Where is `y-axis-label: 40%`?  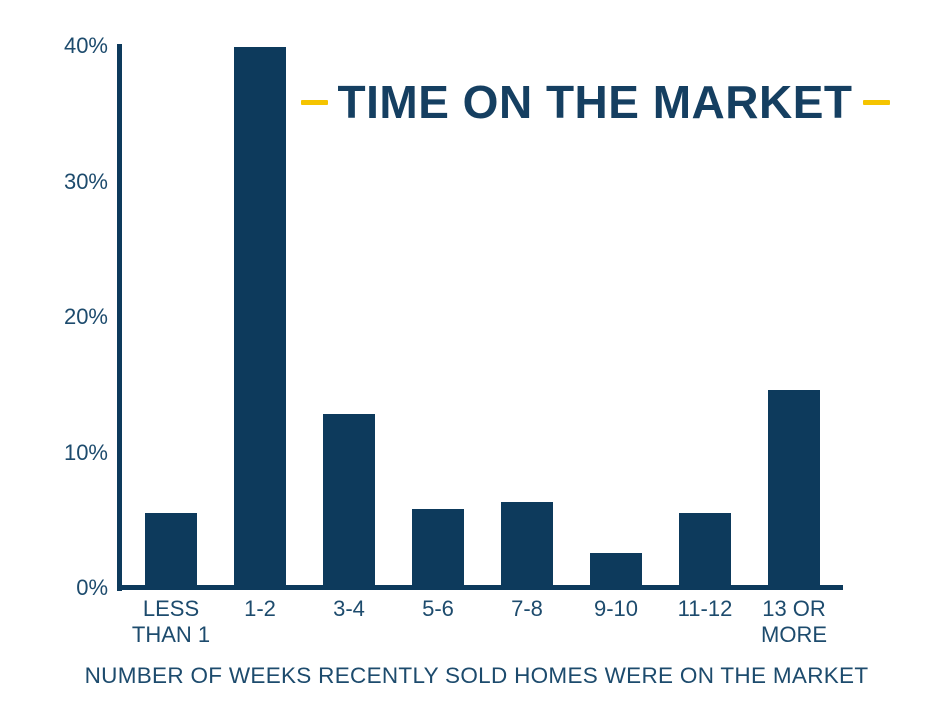
y-axis-label: 40% is located at coordinates (85, 45).